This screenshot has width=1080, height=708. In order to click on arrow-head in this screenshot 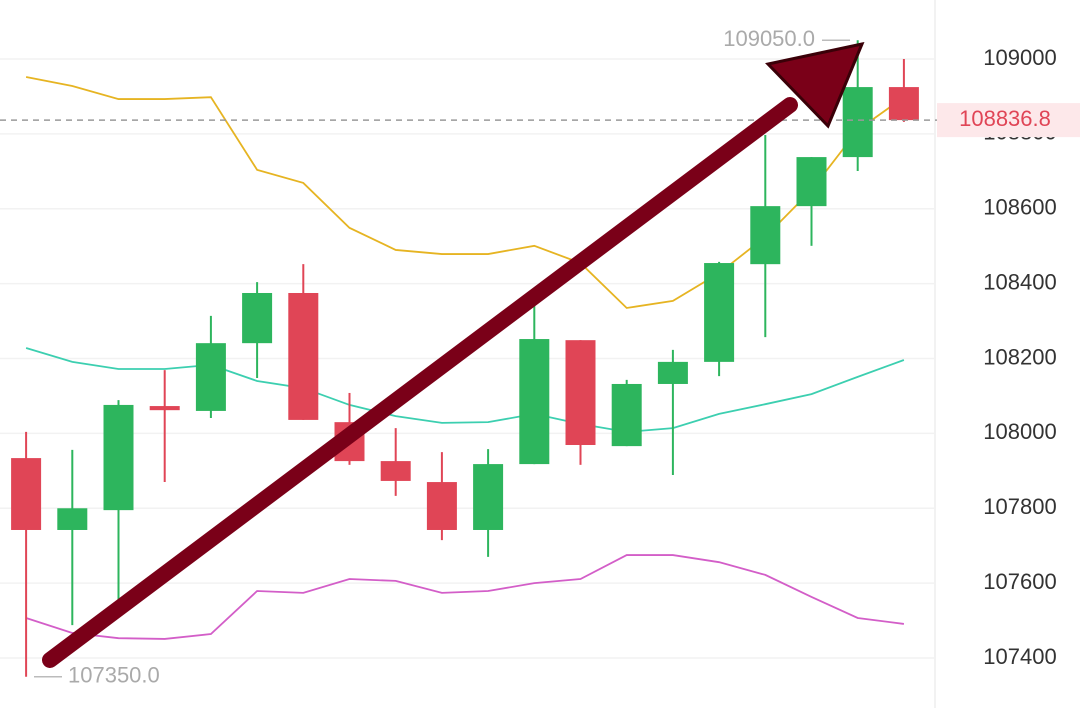, I will do `click(815, 85)`.